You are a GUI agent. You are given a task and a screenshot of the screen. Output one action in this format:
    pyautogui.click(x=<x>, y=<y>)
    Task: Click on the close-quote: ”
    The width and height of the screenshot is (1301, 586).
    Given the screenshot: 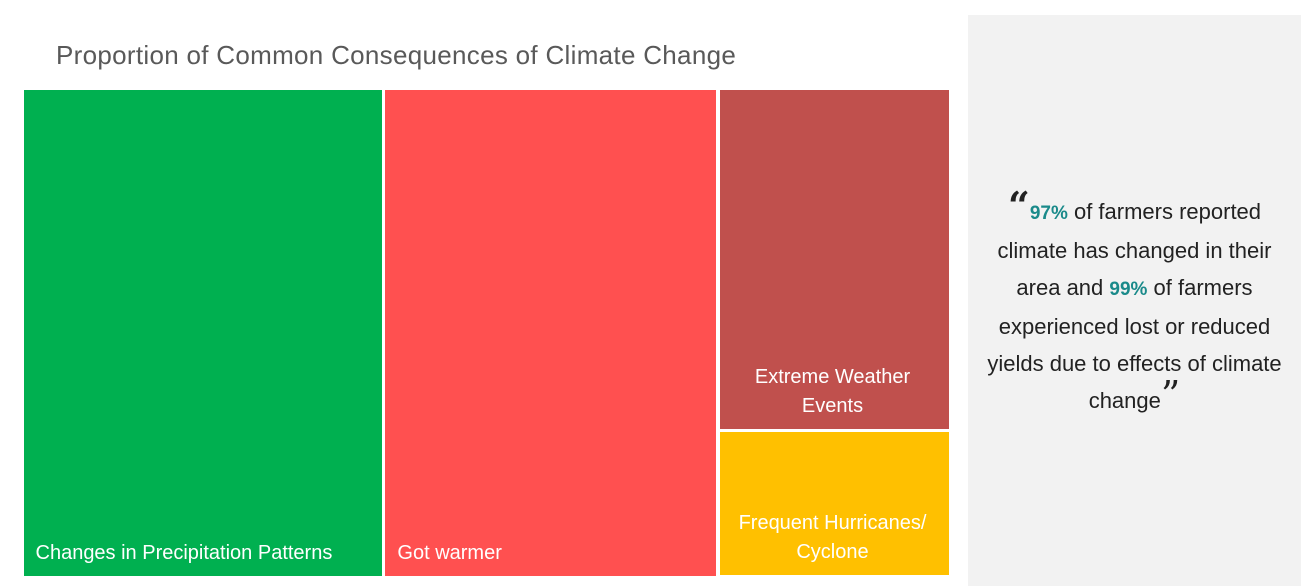 What is the action you would take?
    pyautogui.click(x=1170, y=394)
    